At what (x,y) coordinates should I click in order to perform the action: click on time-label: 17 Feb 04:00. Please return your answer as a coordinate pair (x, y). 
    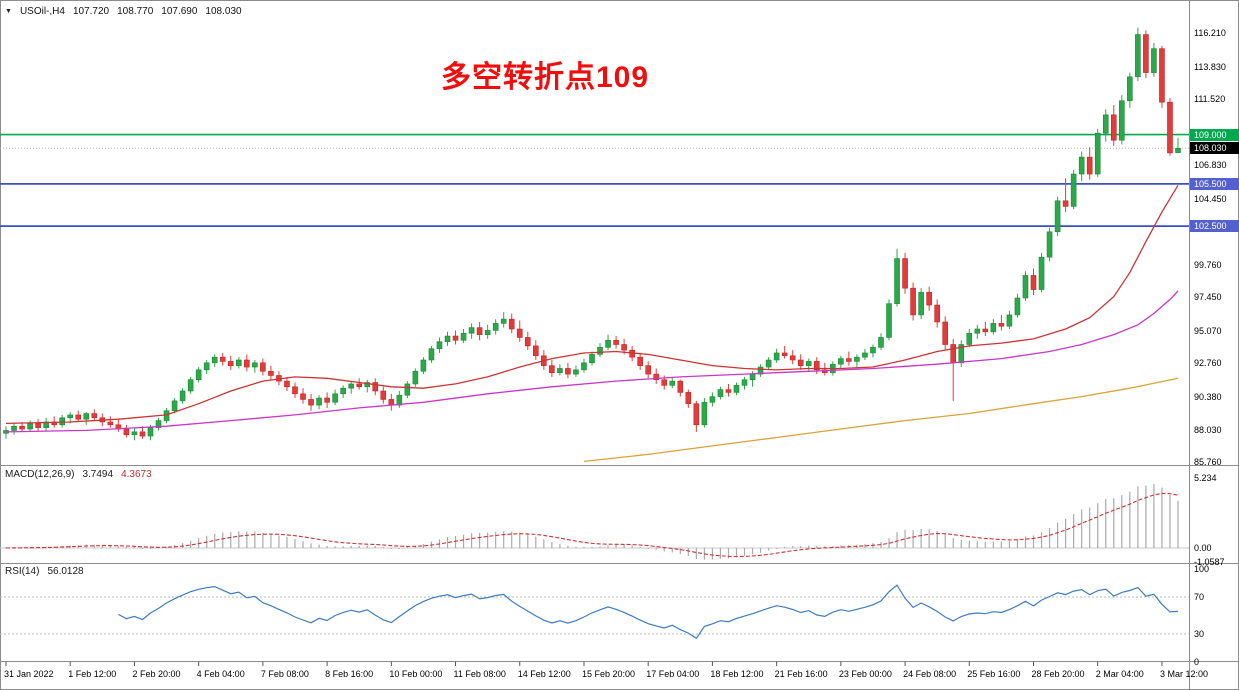
    Looking at the image, I should click on (673, 674).